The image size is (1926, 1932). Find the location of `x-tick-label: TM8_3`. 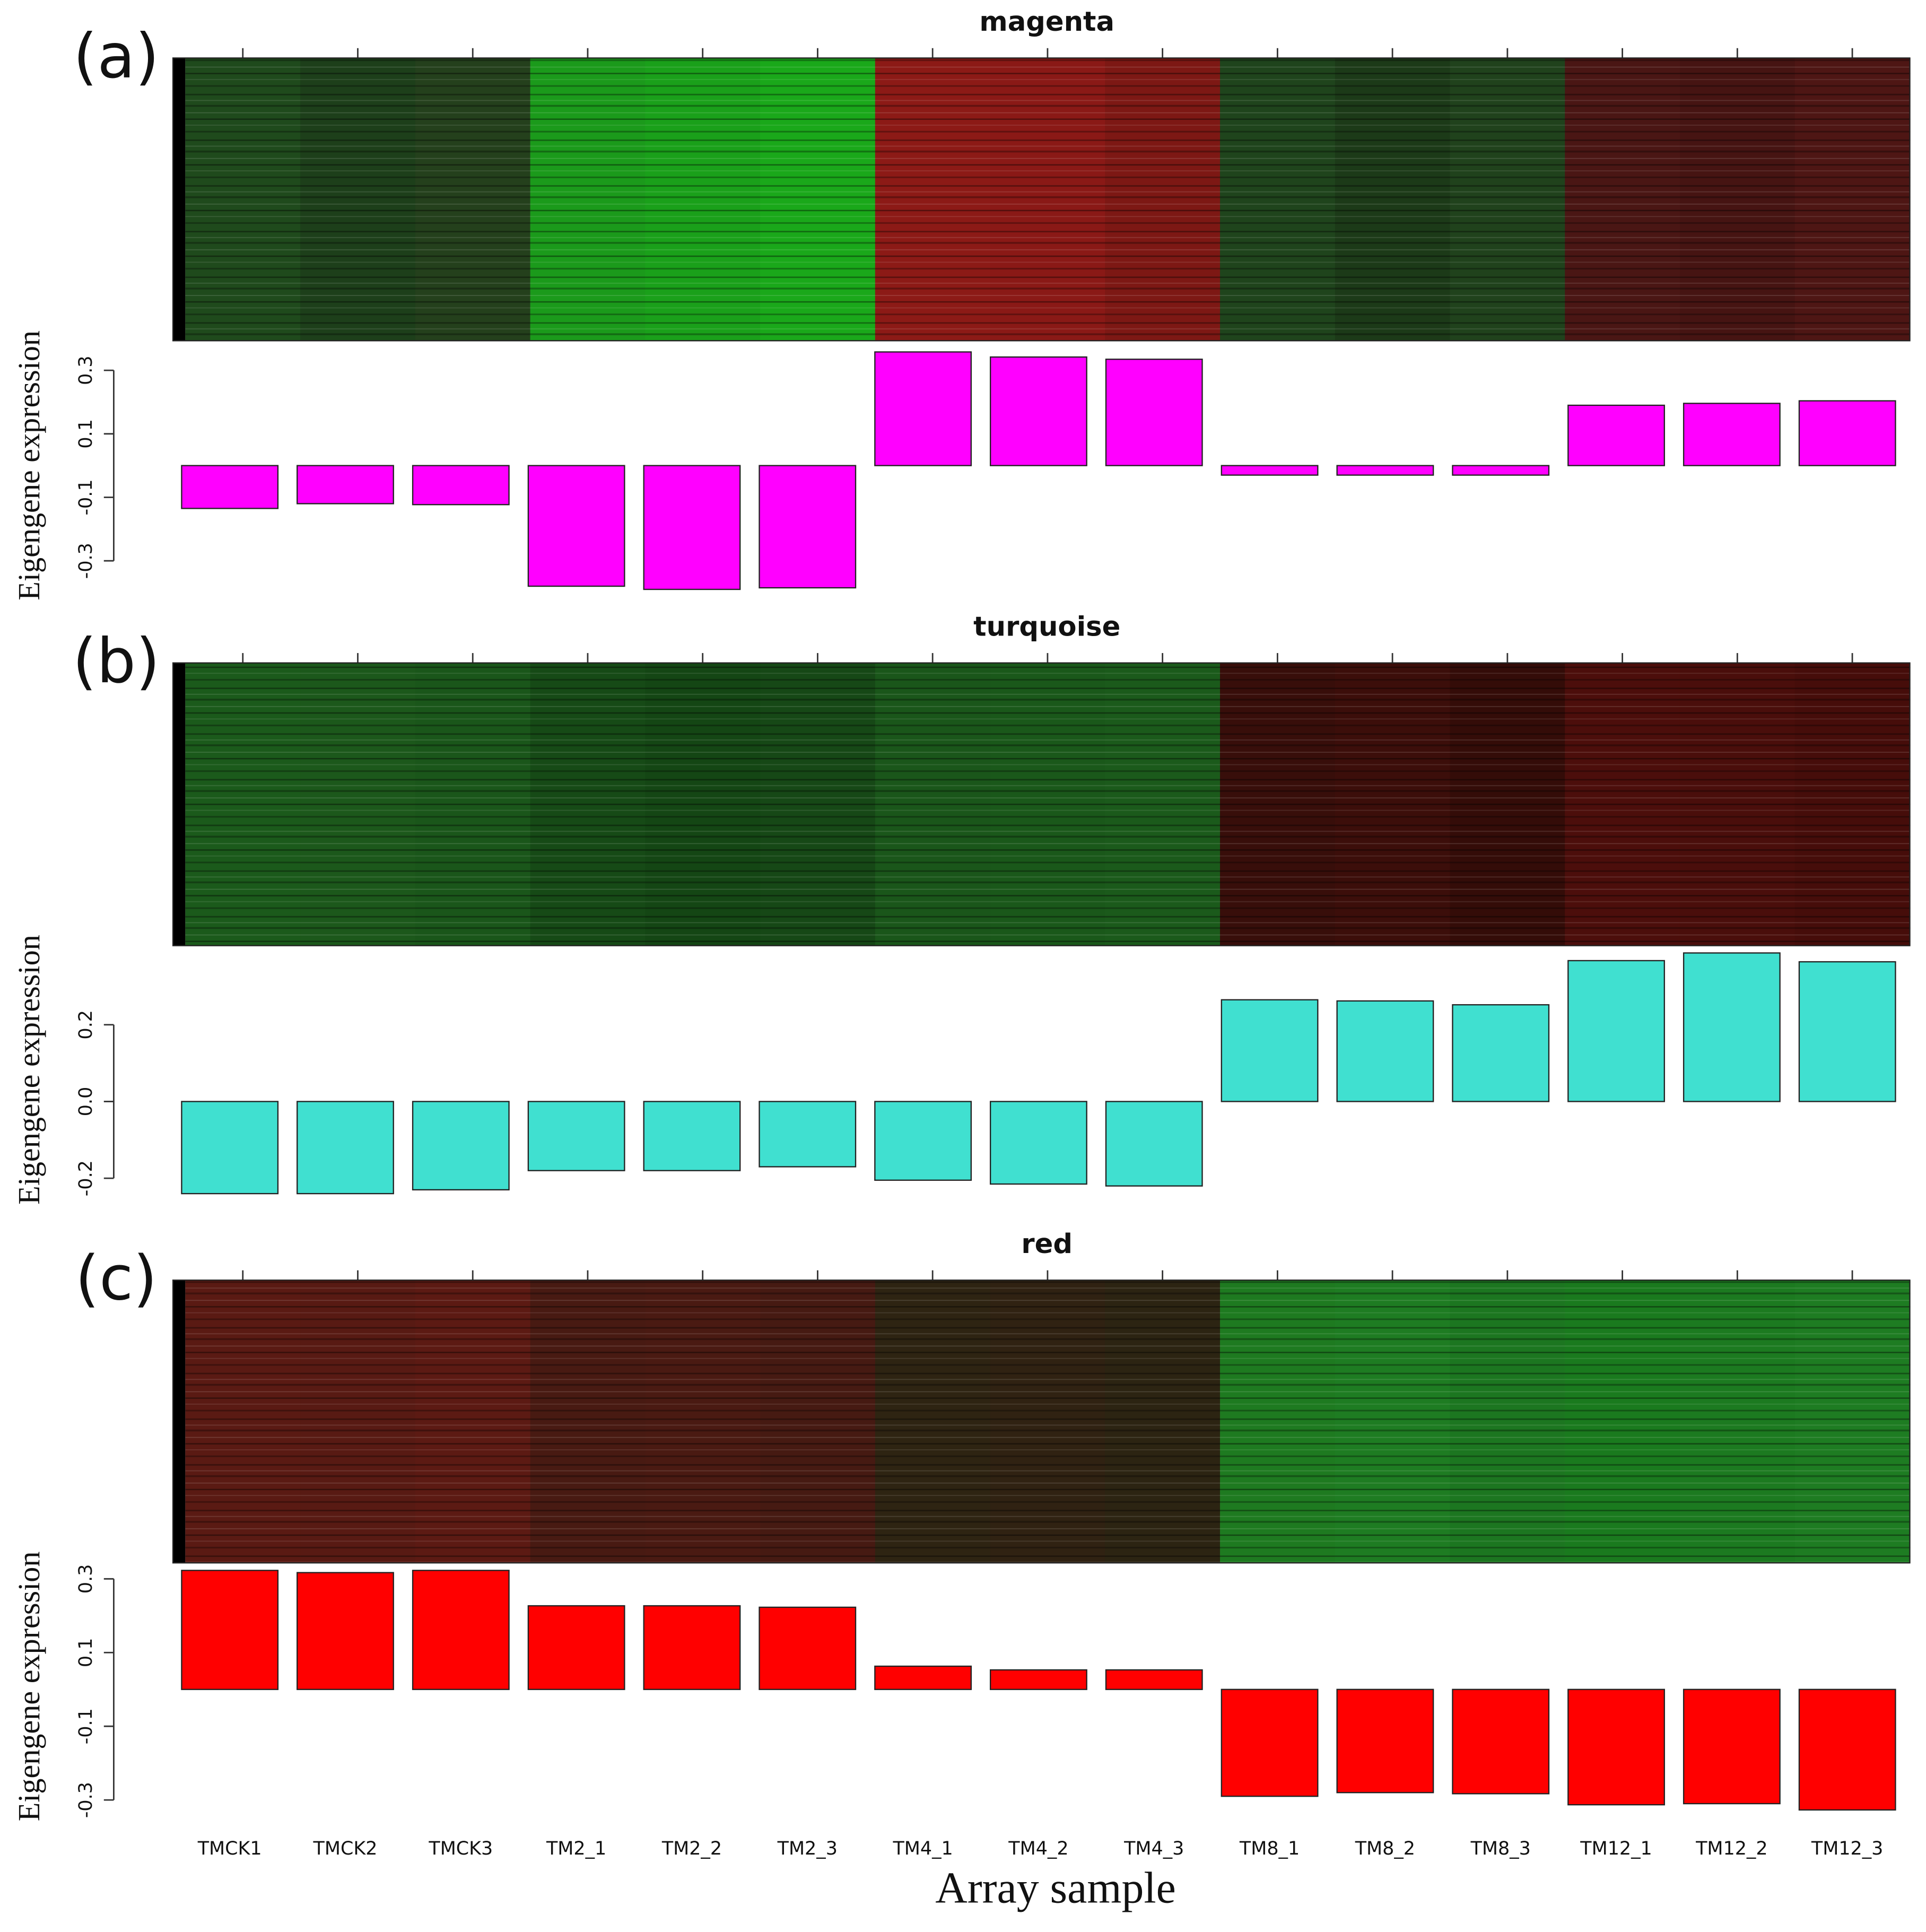

x-tick-label: TM8_3 is located at coordinates (1501, 1848).